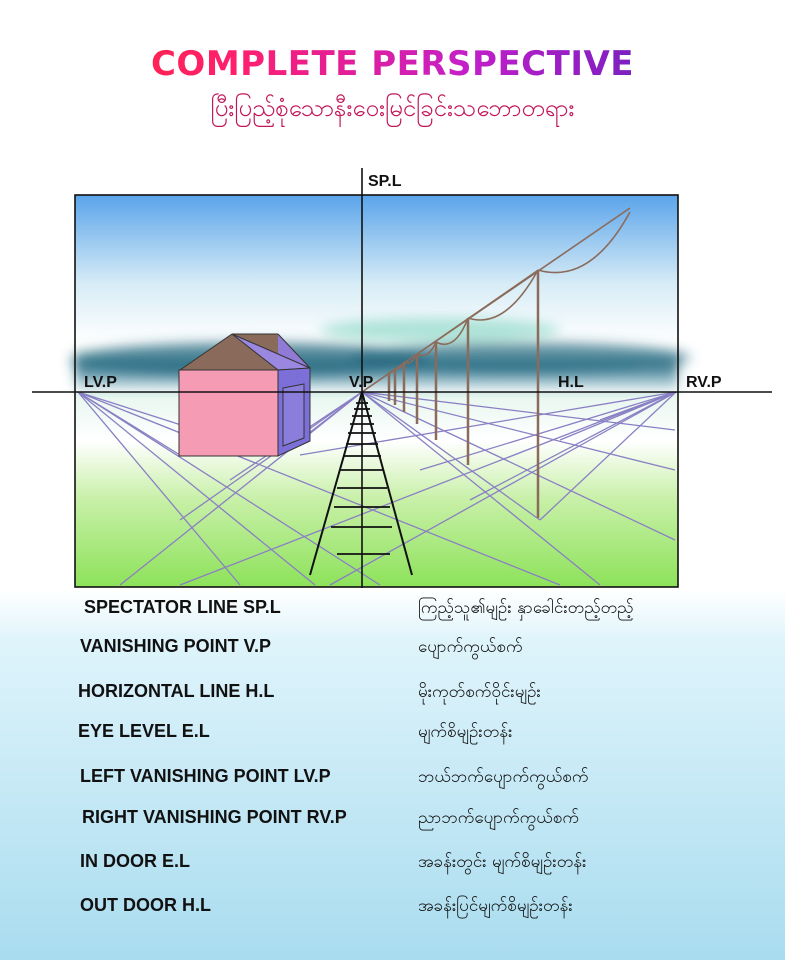 The height and width of the screenshot is (960, 785). What do you see at coordinates (503, 777) in the screenshot?
I see `legend-translation: ဘယ်ဘက်ပျောက်ကွယ်စက်` at bounding box center [503, 777].